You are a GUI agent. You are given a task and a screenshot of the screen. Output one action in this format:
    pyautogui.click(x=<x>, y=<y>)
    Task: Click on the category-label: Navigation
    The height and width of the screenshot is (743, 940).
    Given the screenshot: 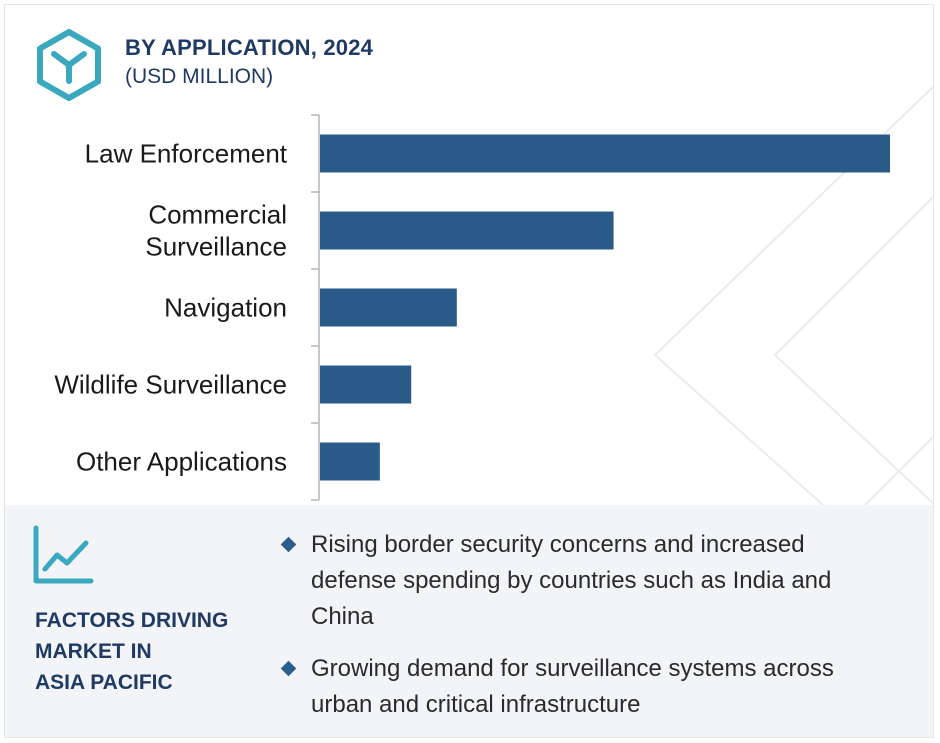 What is the action you would take?
    pyautogui.click(x=225, y=308)
    